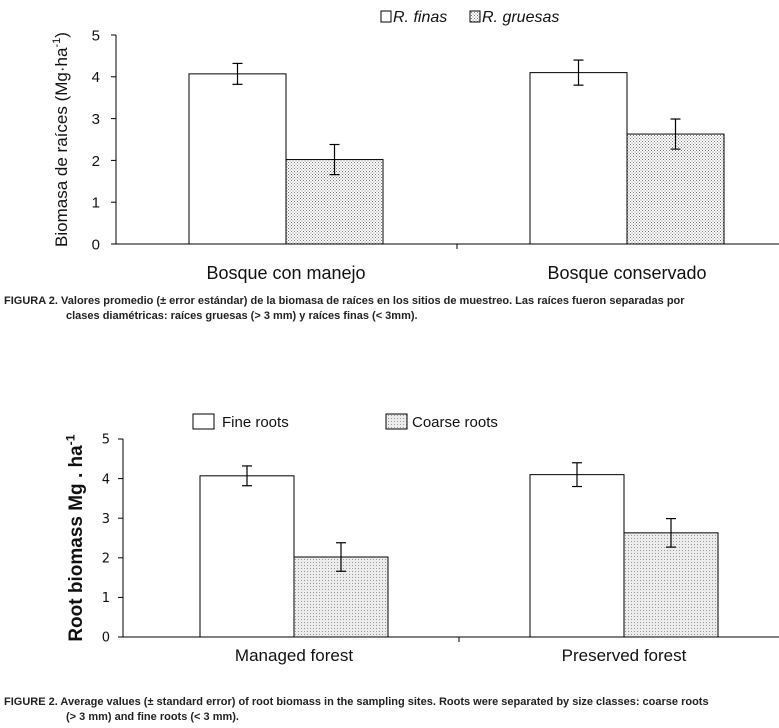 The height and width of the screenshot is (728, 779). I want to click on x-category-label: Bosque conservado, so click(626, 273).